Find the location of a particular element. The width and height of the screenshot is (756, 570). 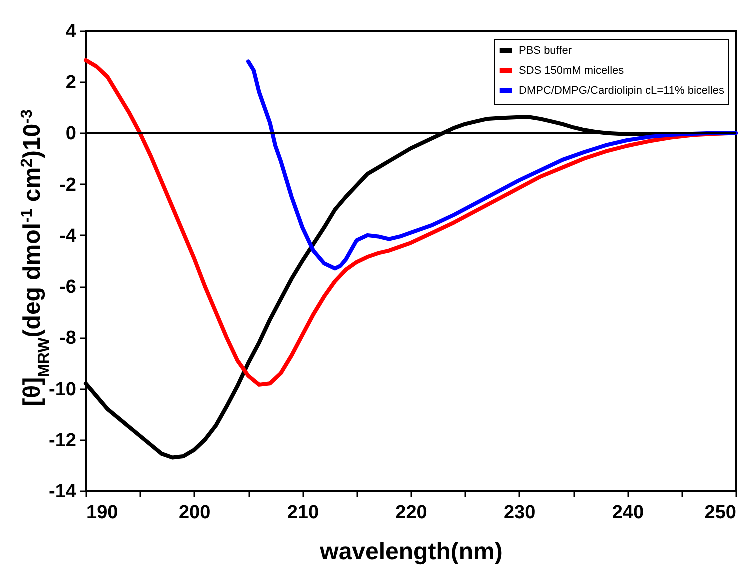

x-tick-label: 200 is located at coordinates (194, 513).